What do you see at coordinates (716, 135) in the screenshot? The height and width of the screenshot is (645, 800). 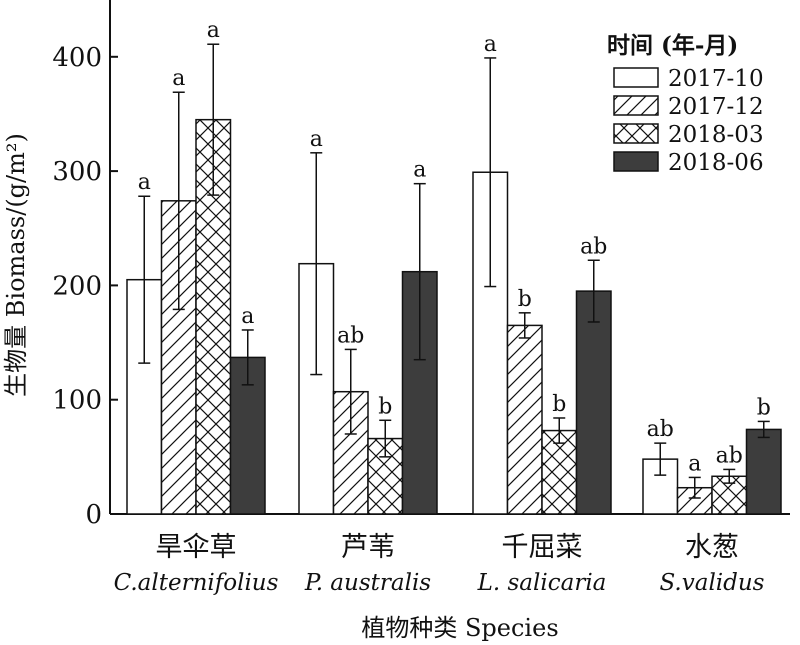 I see `legend-label: 2018-03` at bounding box center [716, 135].